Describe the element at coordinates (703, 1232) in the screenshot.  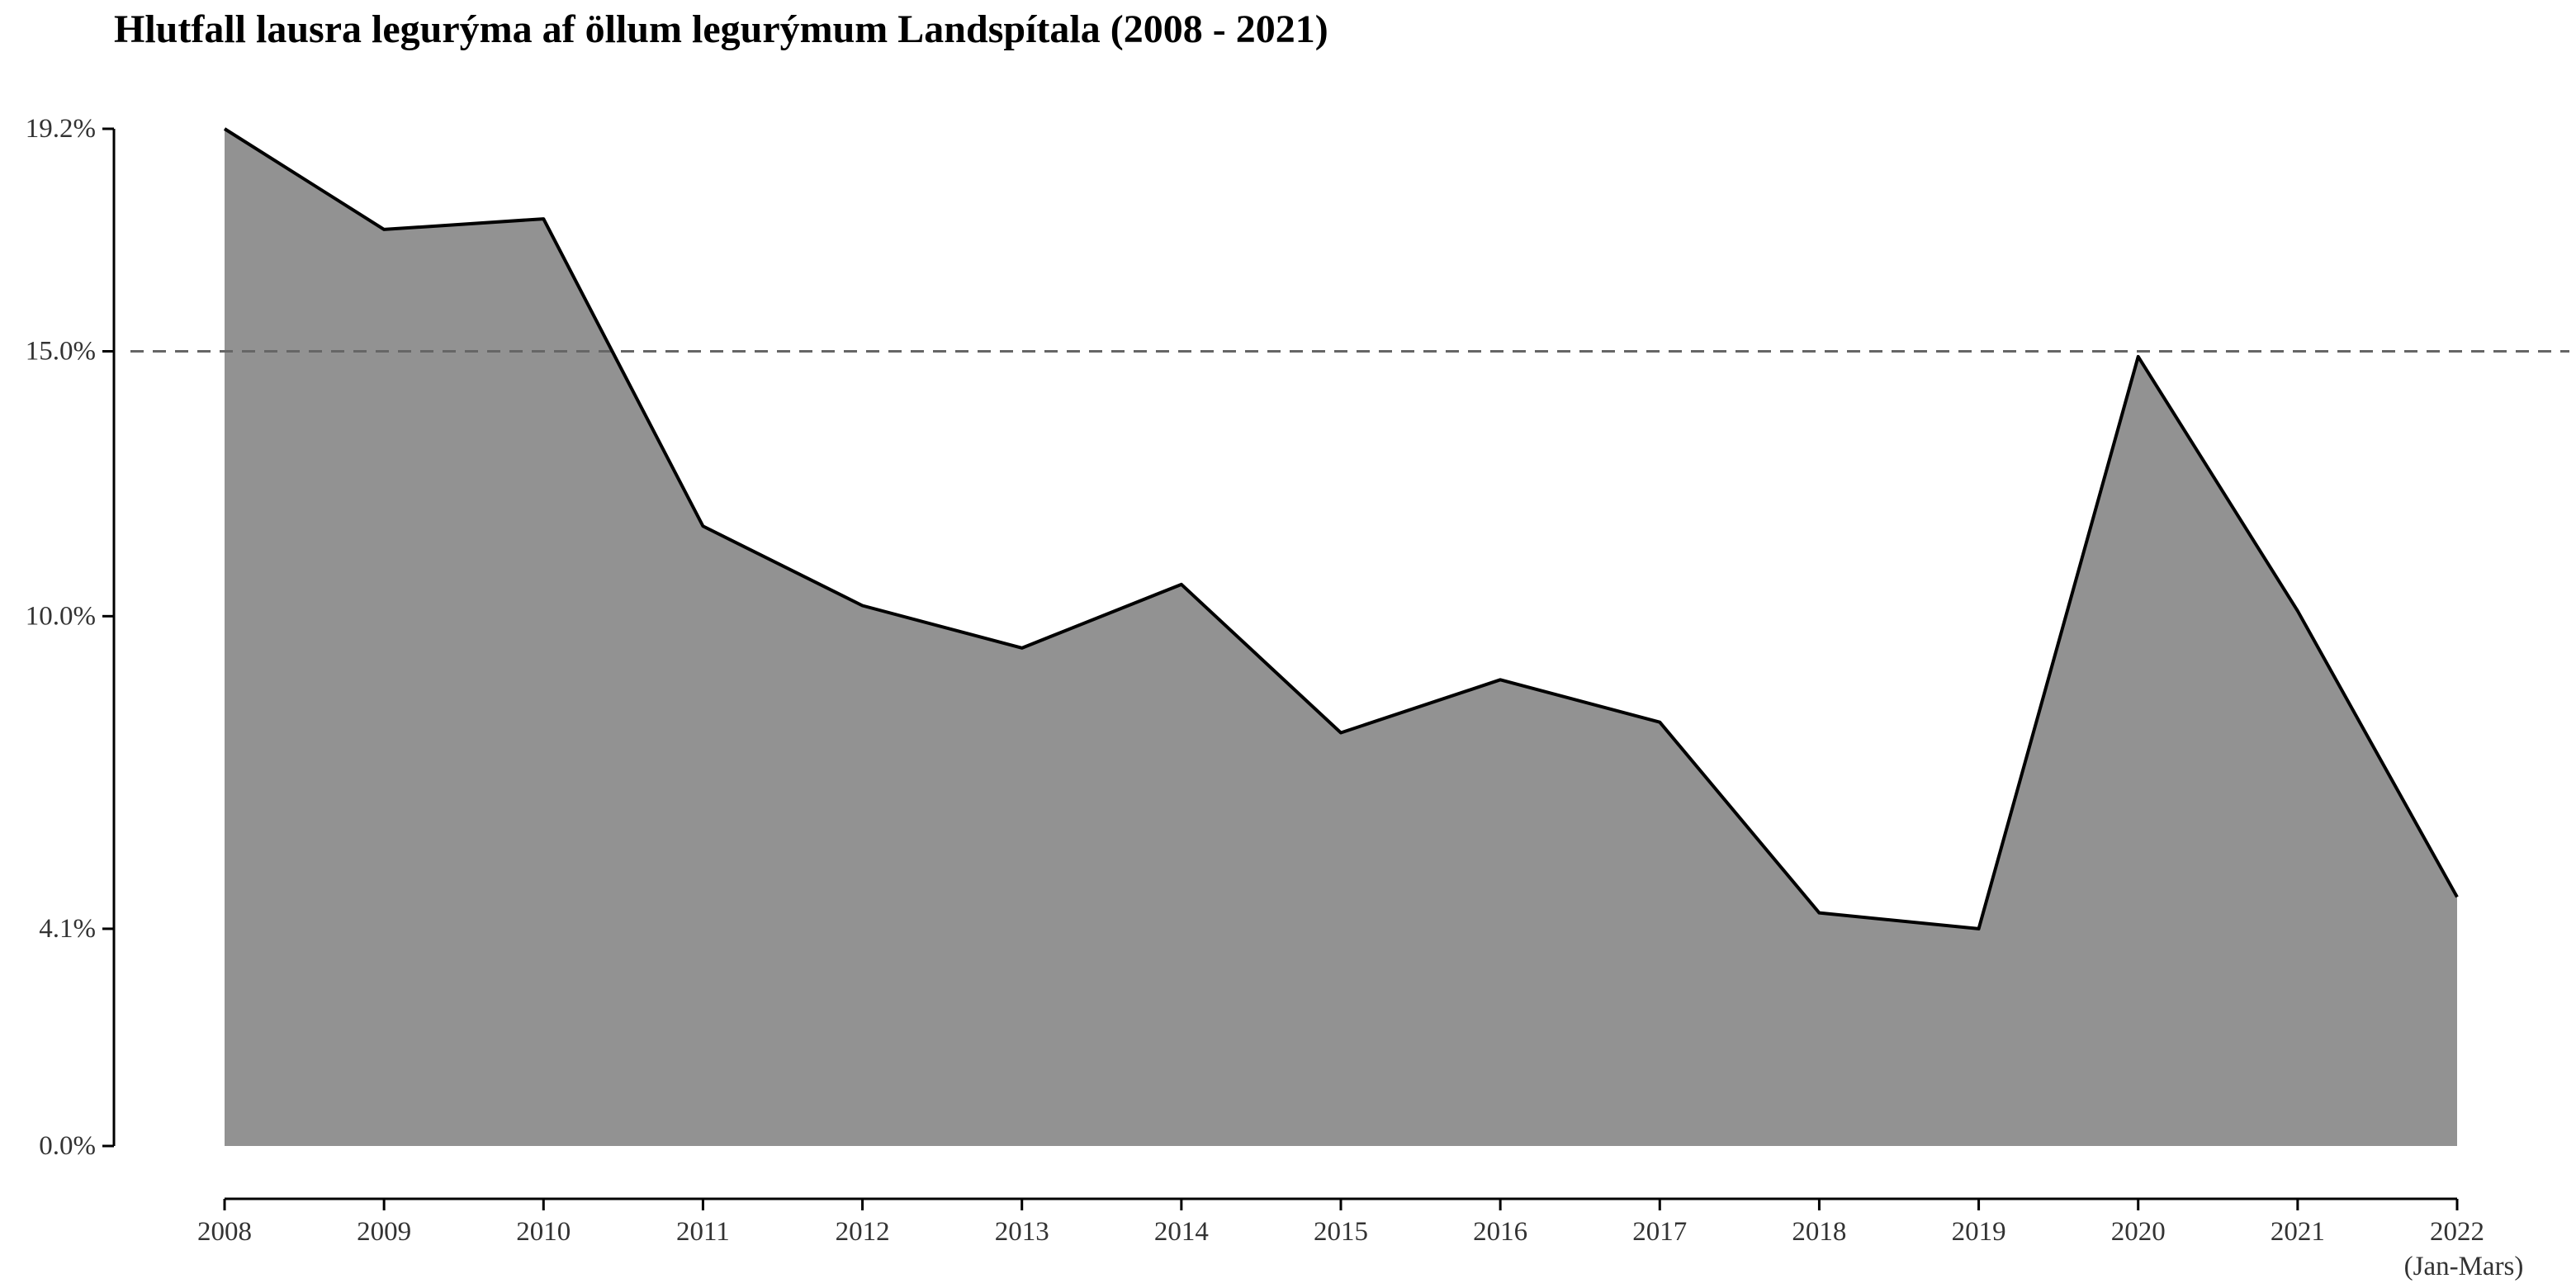
I see `x-tick-label: 2011` at that location.